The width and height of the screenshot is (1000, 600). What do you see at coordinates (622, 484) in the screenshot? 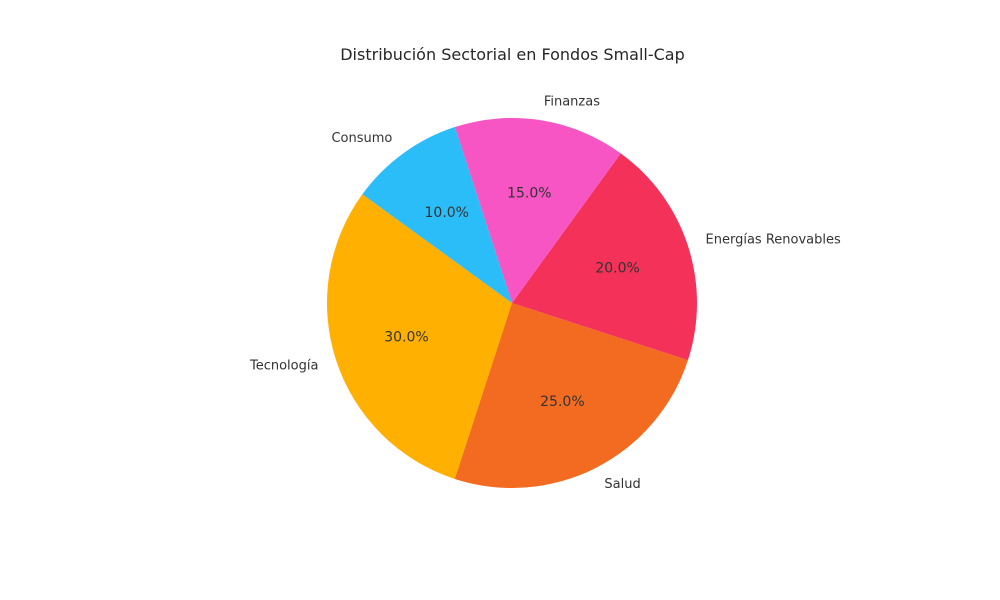
I see `slice-label-salud: Salud` at bounding box center [622, 484].